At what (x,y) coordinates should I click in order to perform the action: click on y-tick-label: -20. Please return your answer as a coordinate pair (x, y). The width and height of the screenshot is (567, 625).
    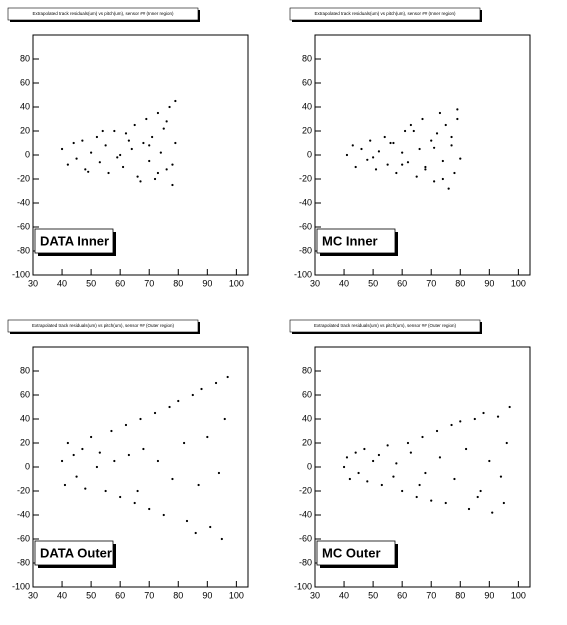
    Looking at the image, I should click on (305, 490).